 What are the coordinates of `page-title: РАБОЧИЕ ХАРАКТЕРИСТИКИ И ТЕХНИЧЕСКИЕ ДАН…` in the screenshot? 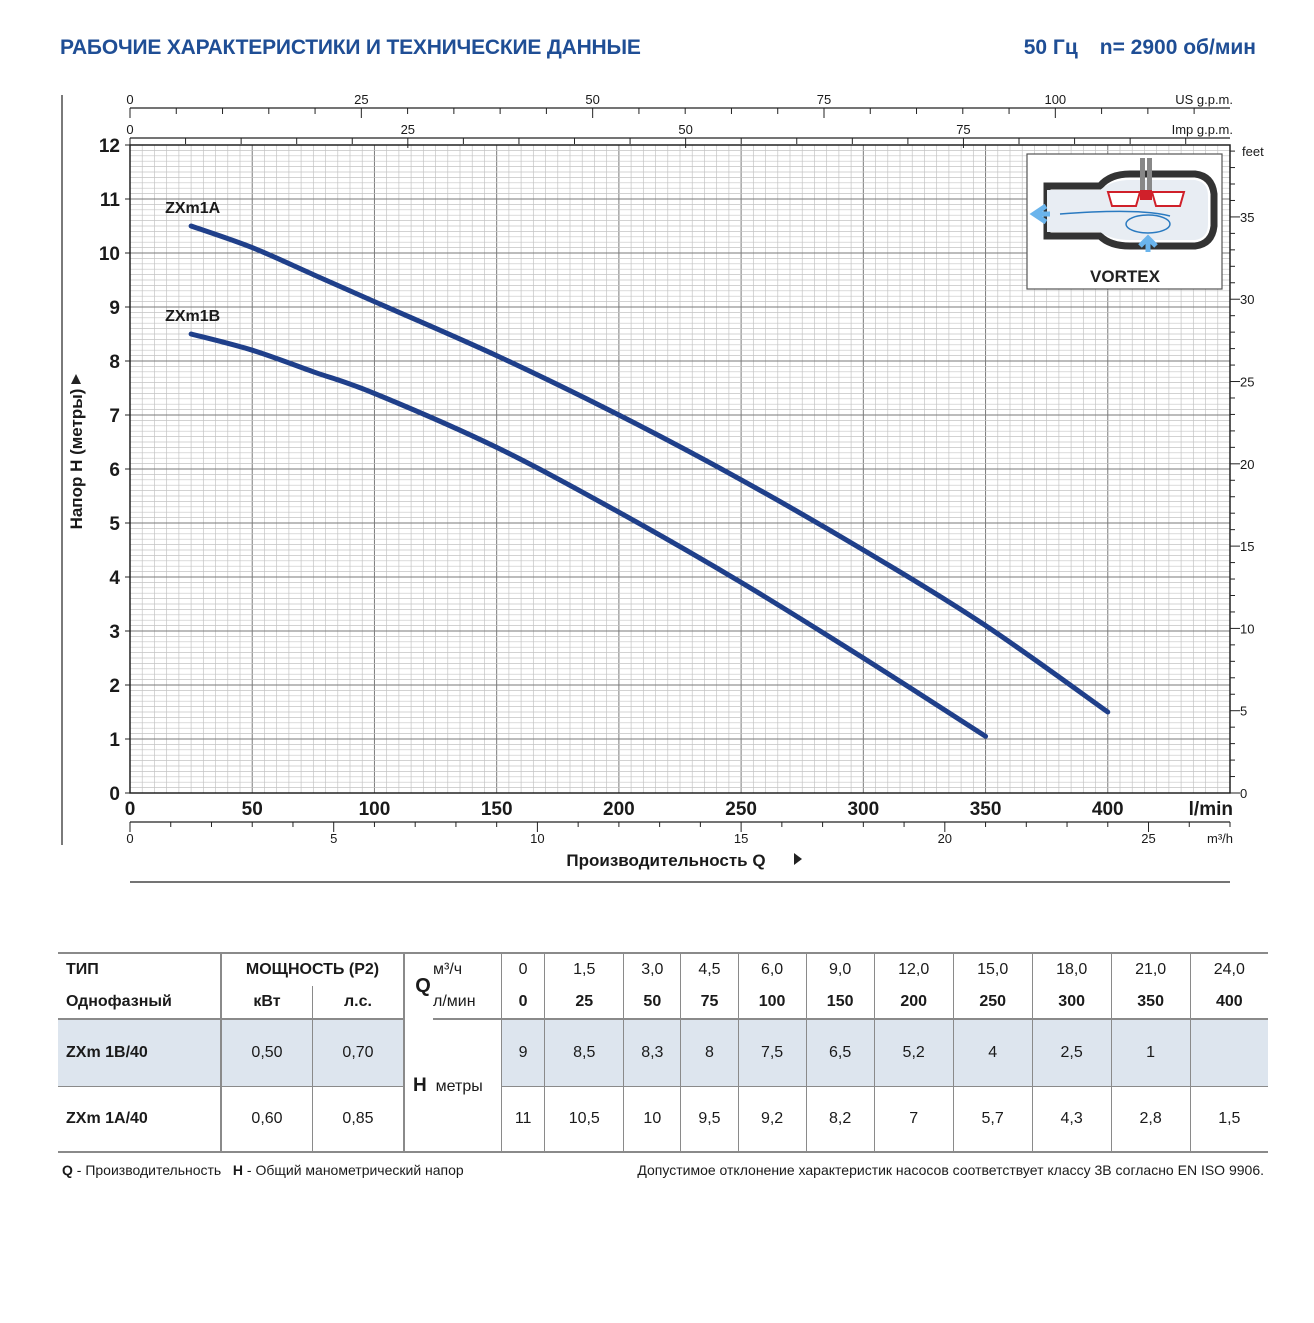 It's located at (350, 47).